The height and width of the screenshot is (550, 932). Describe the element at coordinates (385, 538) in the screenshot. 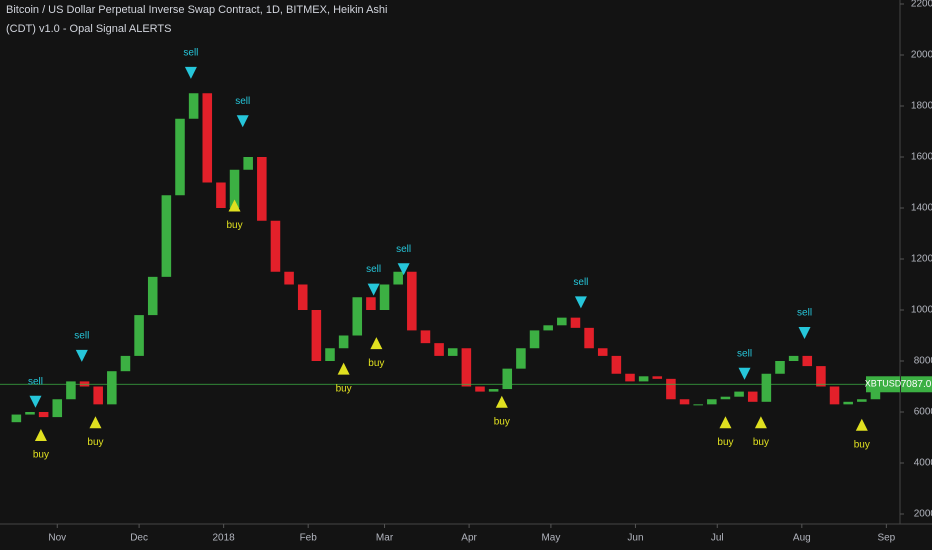

I see `x-tick-label: Mar` at that location.